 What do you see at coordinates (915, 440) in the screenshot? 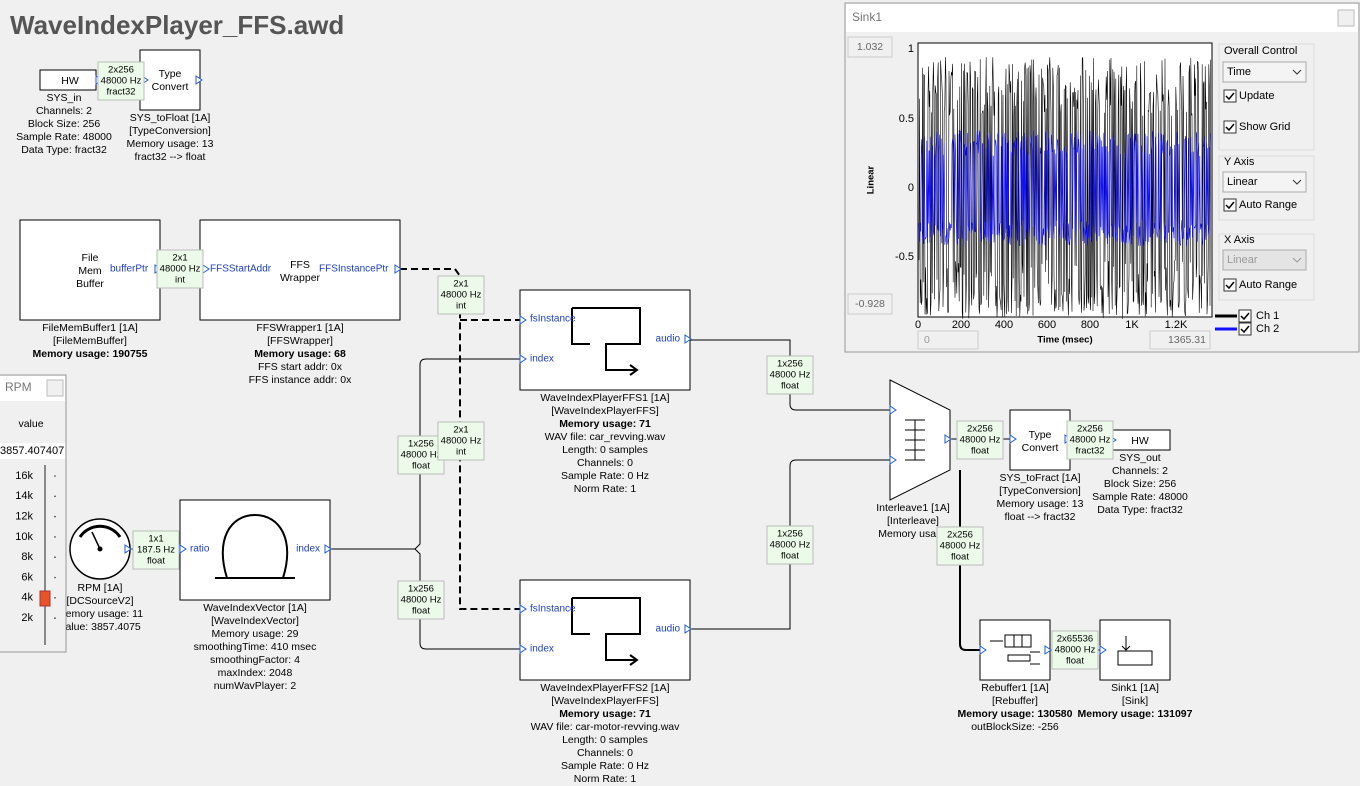
I see `interleave-icon` at bounding box center [915, 440].